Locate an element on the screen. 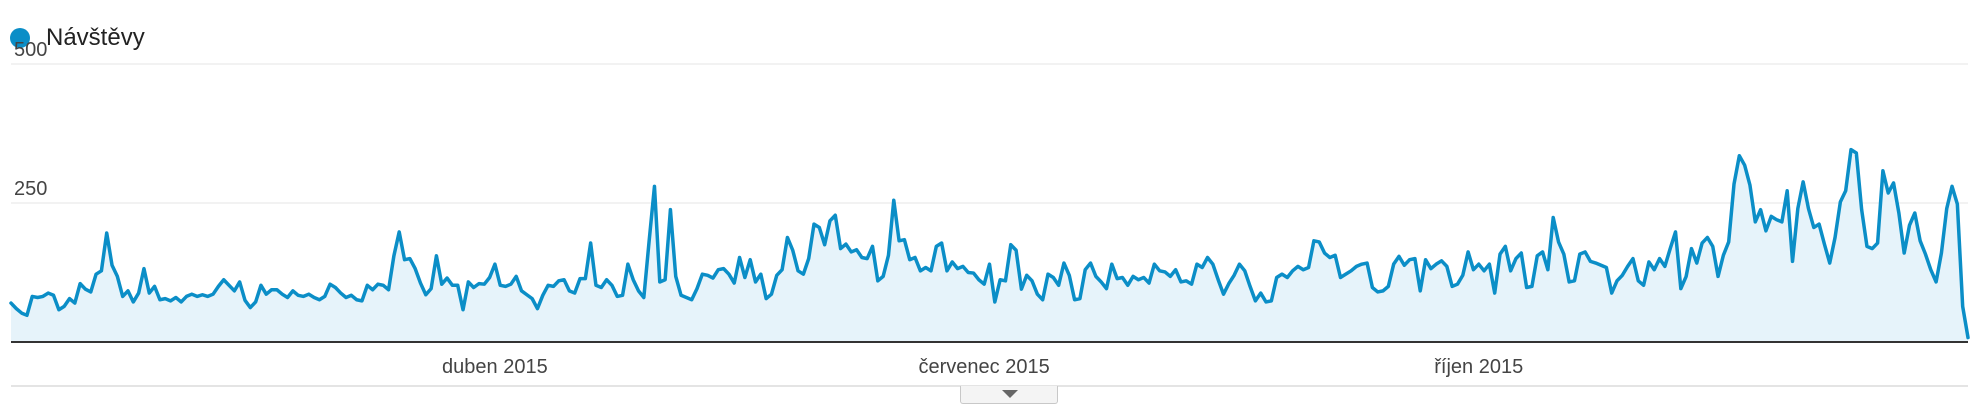 This screenshot has width=1980, height=406. chart-legend: Návštěvy is located at coordinates (77, 38).